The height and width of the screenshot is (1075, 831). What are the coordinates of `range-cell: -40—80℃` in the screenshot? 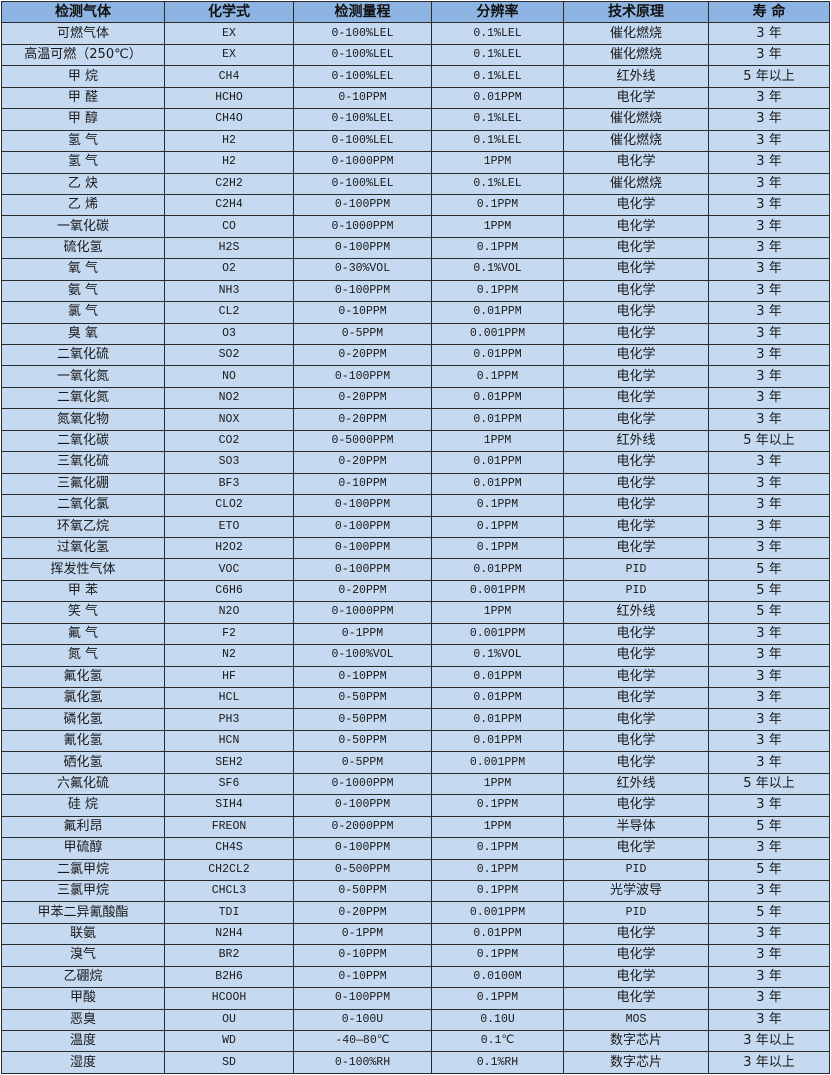 It's located at (362, 1041).